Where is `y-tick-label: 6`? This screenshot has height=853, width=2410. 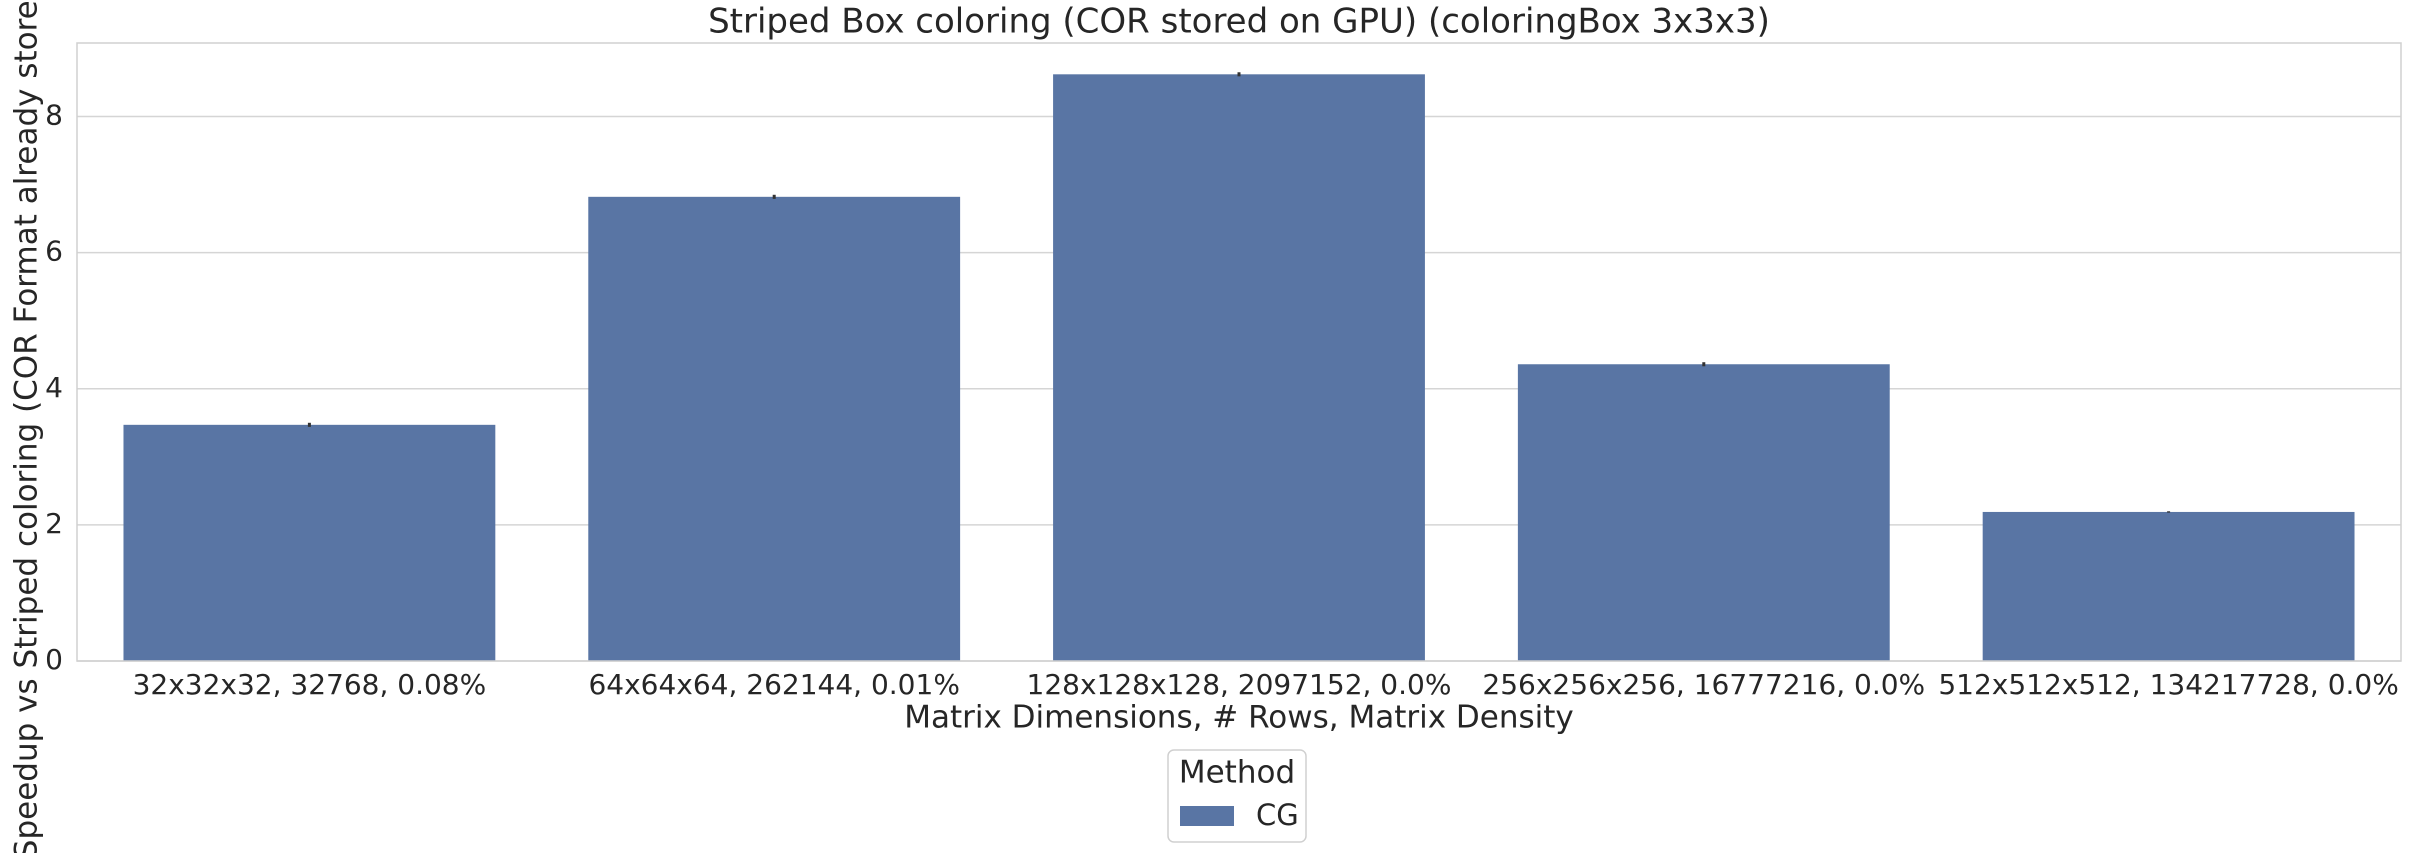 y-tick-label: 6 is located at coordinates (54, 251).